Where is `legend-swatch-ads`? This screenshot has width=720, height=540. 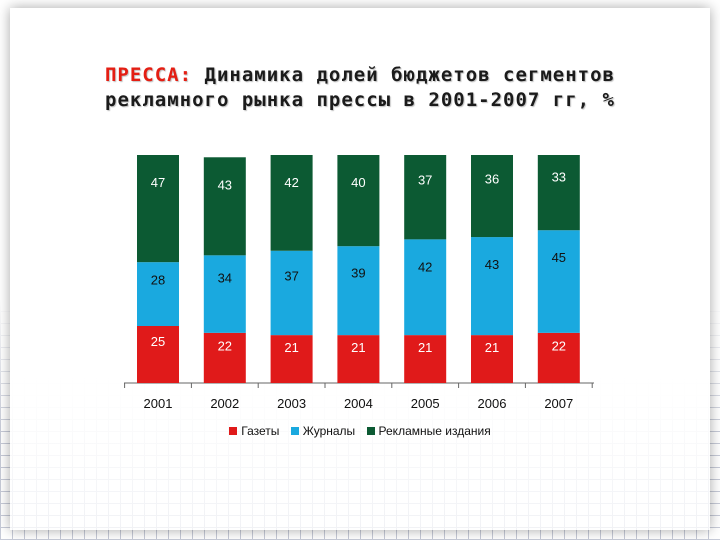 legend-swatch-ads is located at coordinates (370, 431).